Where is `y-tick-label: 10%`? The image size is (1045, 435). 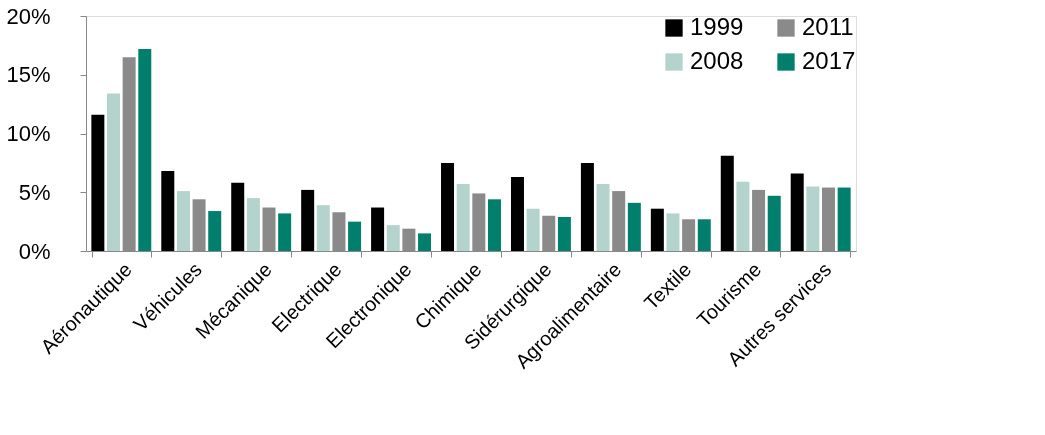
y-tick-label: 10% is located at coordinates (28, 133).